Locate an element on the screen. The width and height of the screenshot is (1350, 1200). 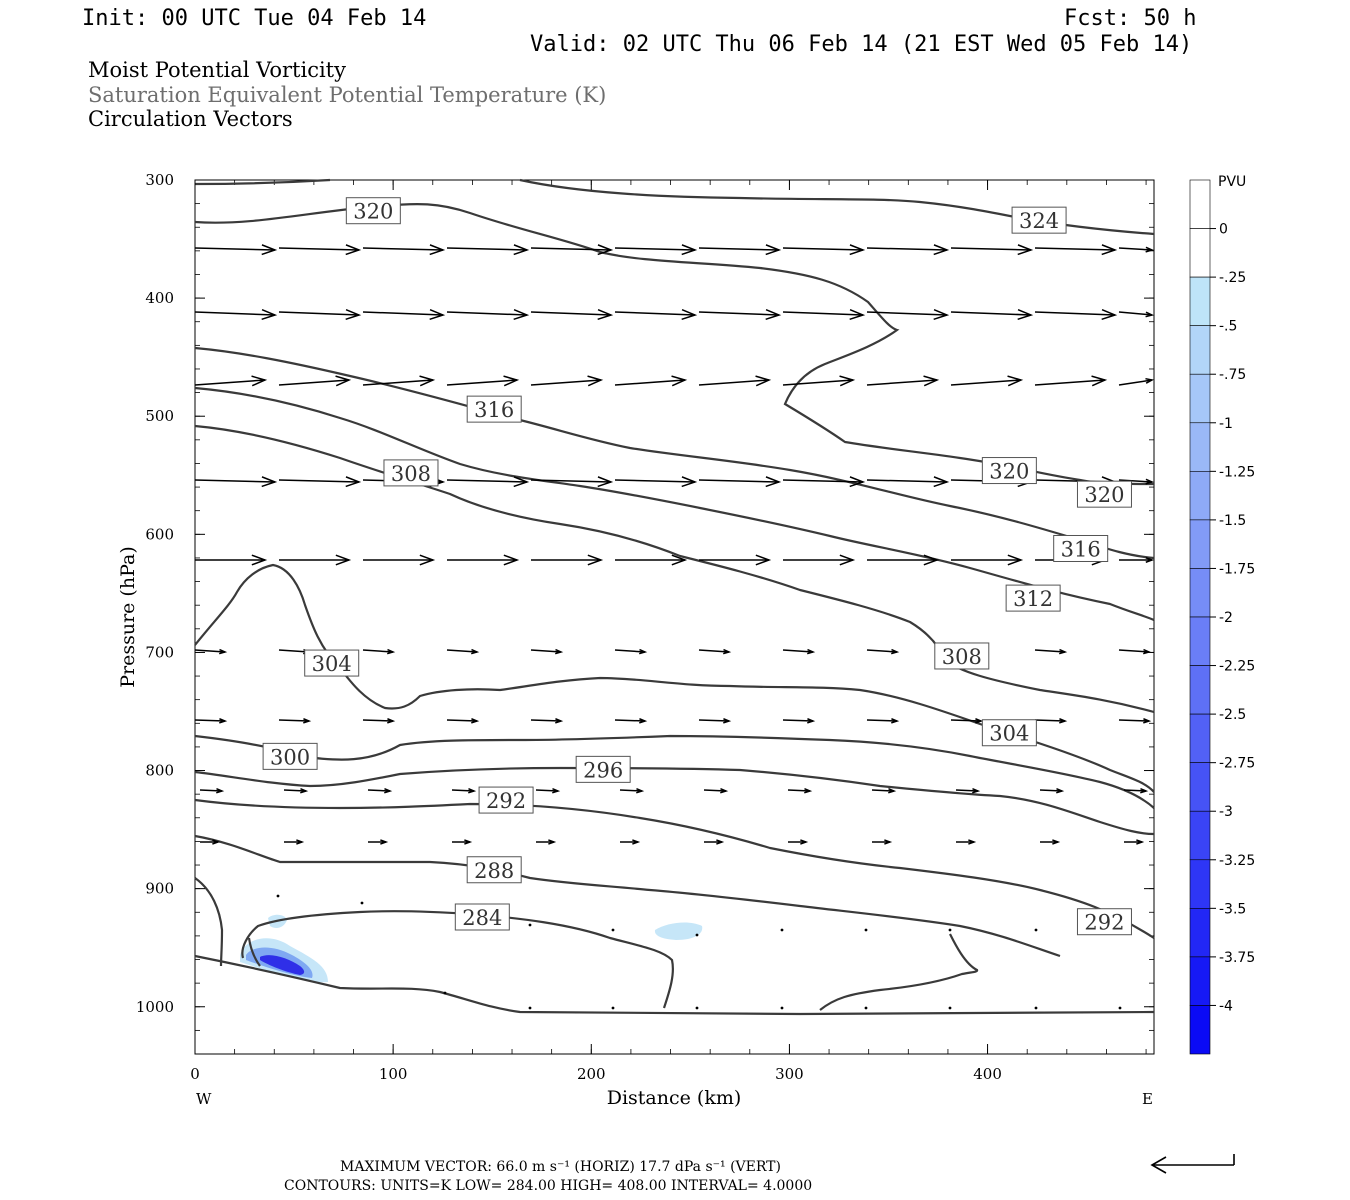
y-tick-label: 300 is located at coordinates (159, 180).